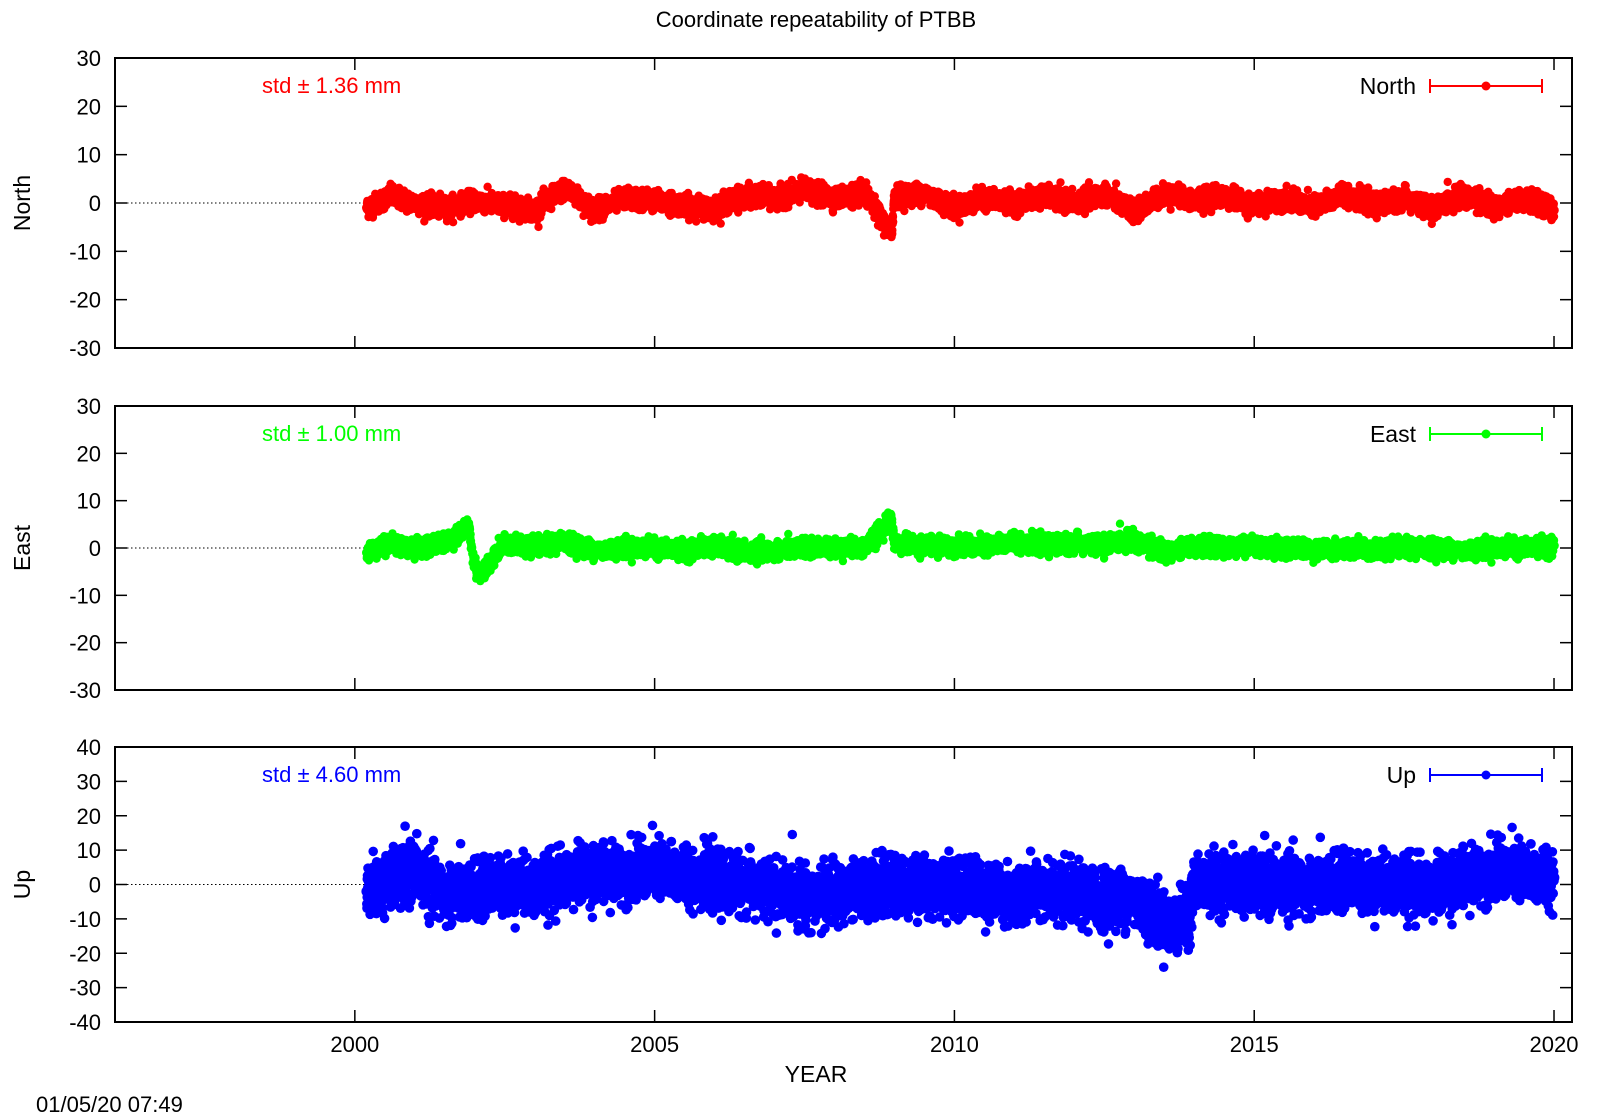 The image size is (1600, 1120). Describe the element at coordinates (85, 300) in the screenshot. I see `y-tick-label: -20` at that location.